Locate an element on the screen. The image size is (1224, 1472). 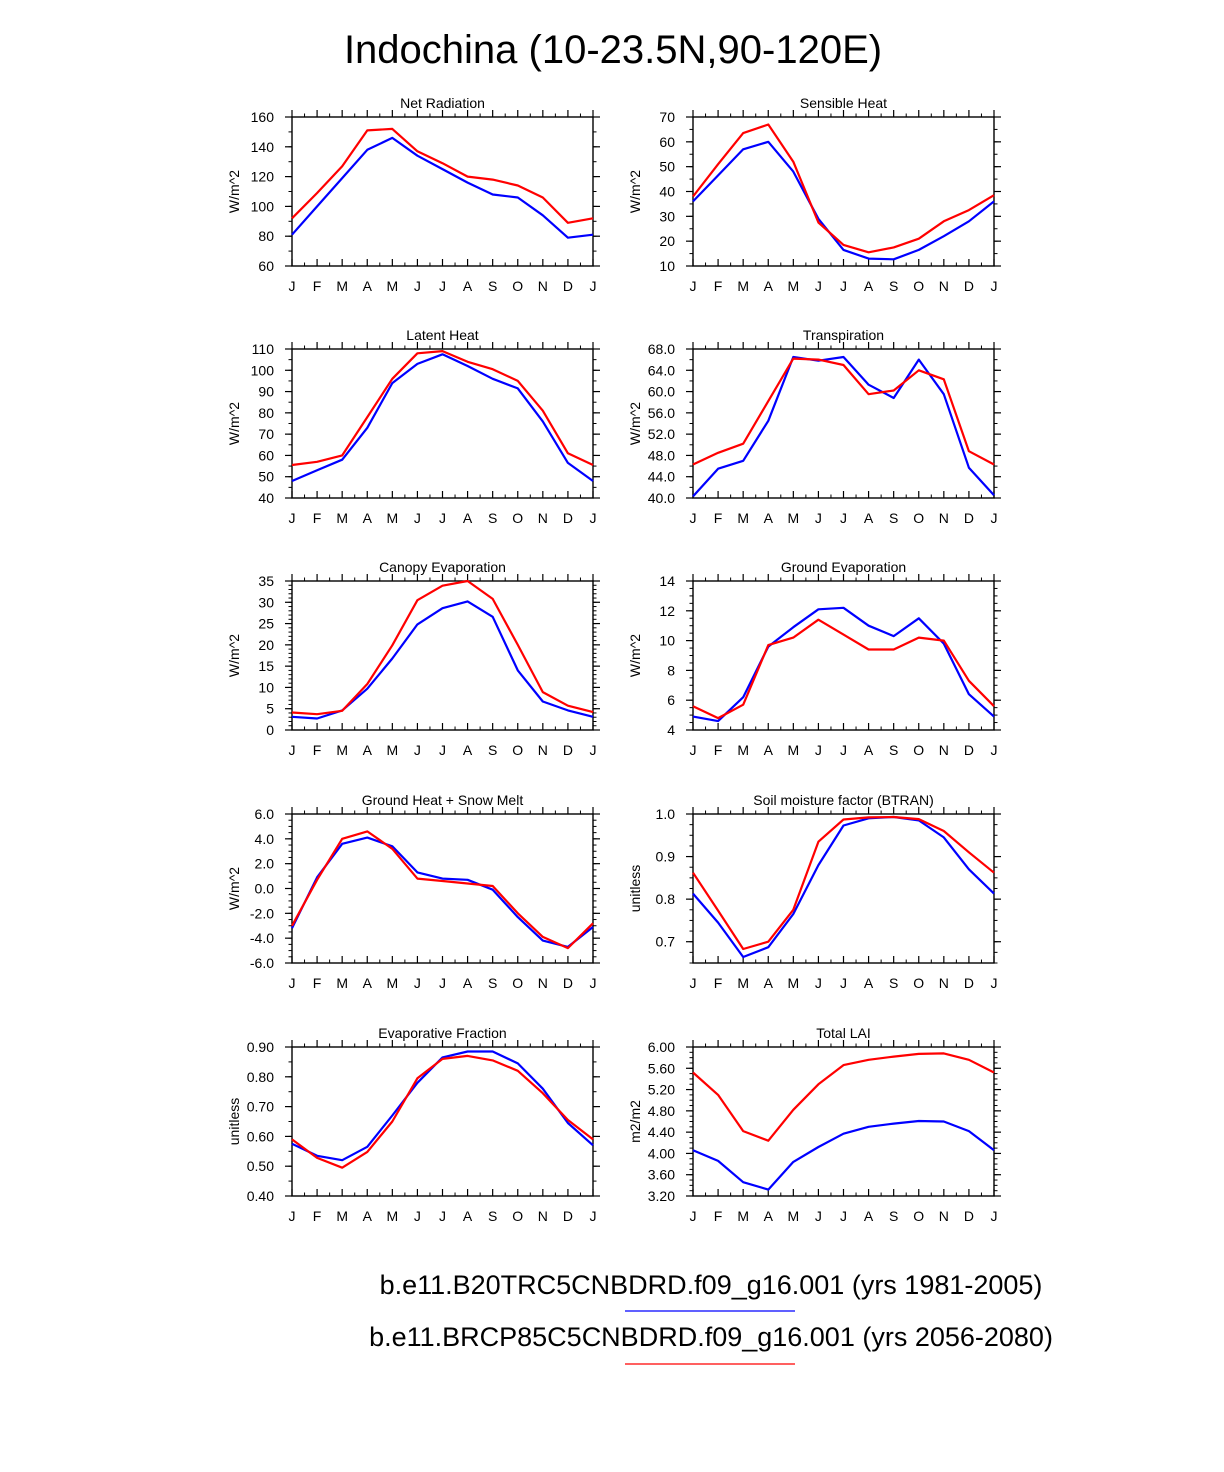
y-tick-label: 4.40 is located at coordinates (661, 1132).